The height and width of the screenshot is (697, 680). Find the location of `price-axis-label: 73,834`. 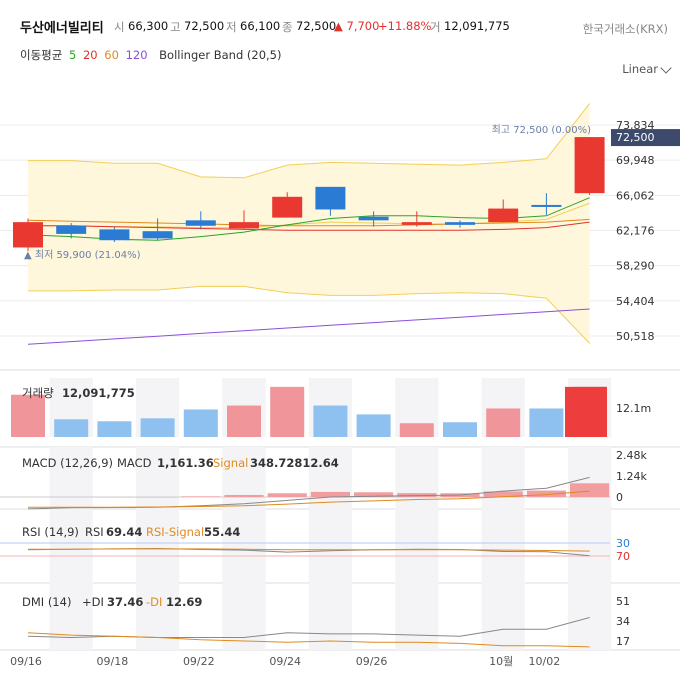

price-axis-label: 73,834 is located at coordinates (635, 125).